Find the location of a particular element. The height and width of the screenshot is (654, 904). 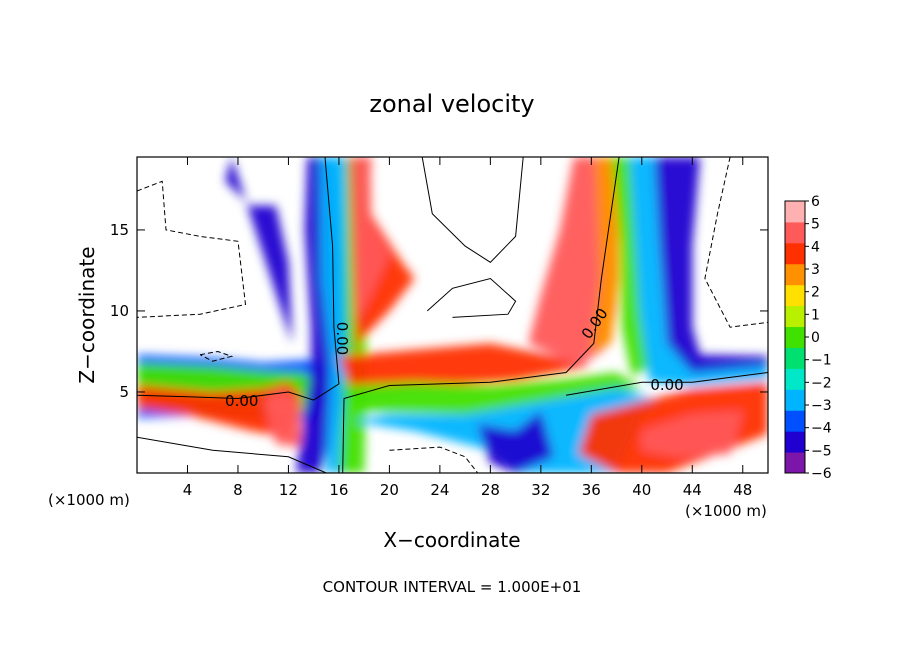

x-tick-label: 28 is located at coordinates (490, 490).